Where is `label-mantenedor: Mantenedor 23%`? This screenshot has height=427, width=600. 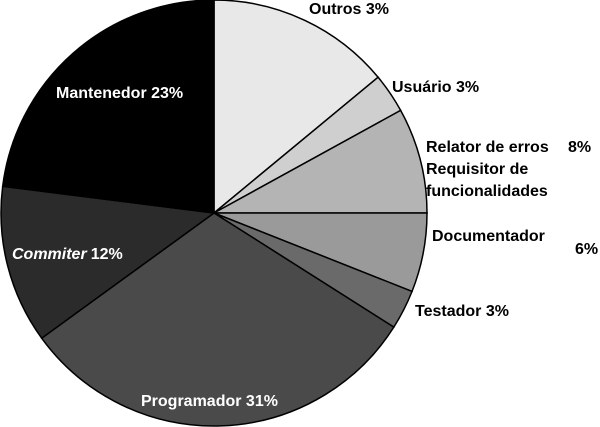
label-mantenedor: Mantenedor 23% is located at coordinates (119, 93).